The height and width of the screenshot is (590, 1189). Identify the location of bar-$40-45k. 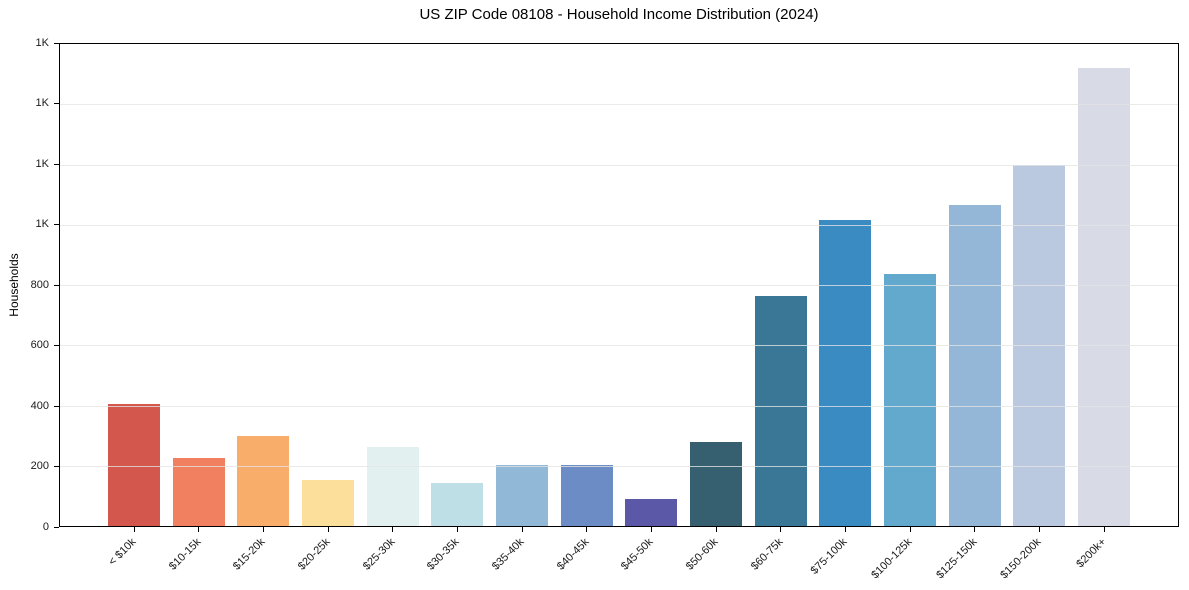
(586, 495).